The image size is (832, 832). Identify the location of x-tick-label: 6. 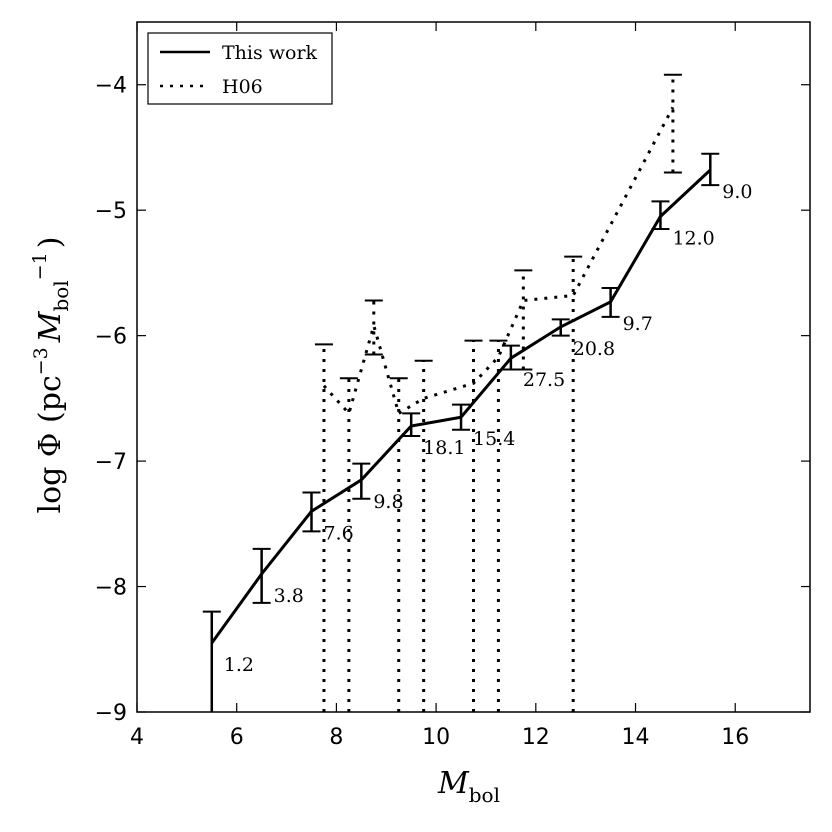
(237, 737).